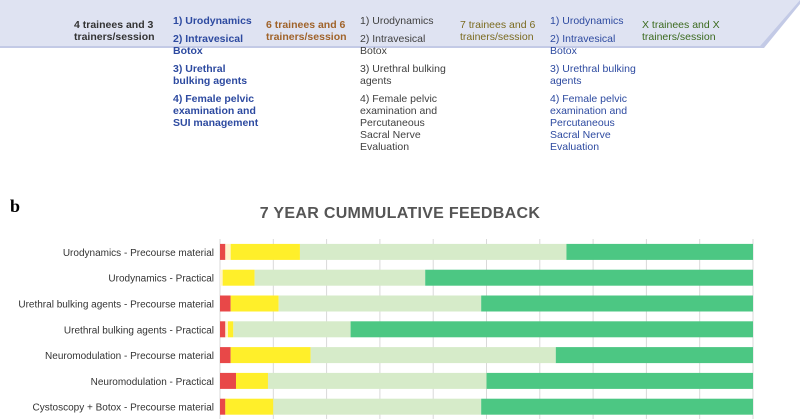 Image resolution: width=800 pixels, height=419 pixels. What do you see at coordinates (593, 75) in the screenshot?
I see `stage3-module: 3) Urethral bulking agents` at bounding box center [593, 75].